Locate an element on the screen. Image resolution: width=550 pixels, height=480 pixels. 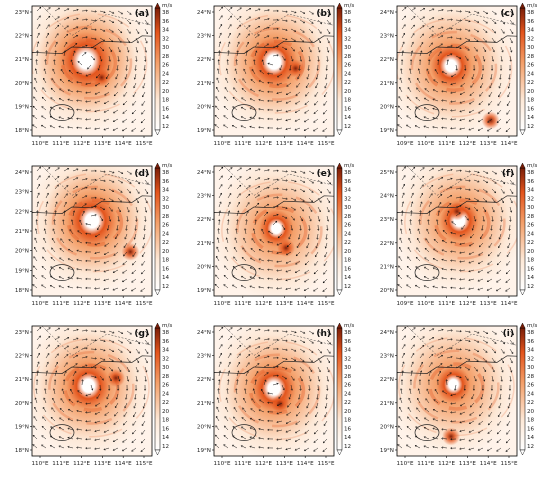
panel-label: (d) is located at coordinates (141, 174).